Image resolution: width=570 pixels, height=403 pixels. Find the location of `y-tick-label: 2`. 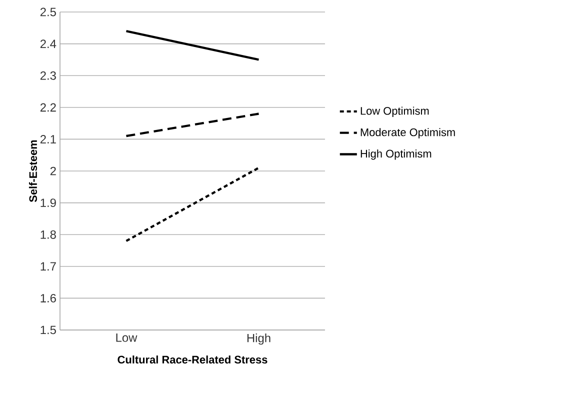

y-tick-label: 2 is located at coordinates (53, 171).